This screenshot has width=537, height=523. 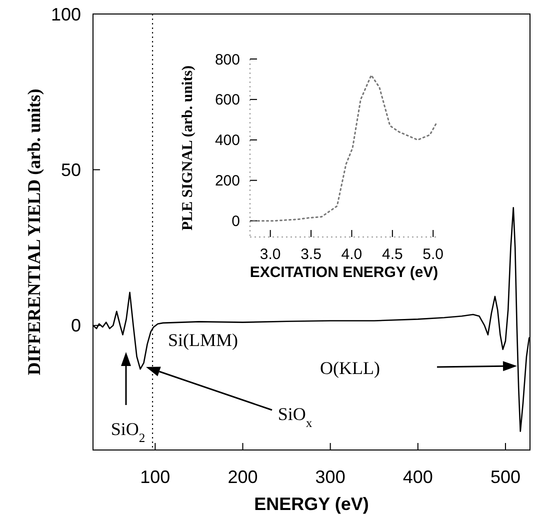 I want to click on x-axis-title: ENERGY (eV), so click(x=311, y=504).